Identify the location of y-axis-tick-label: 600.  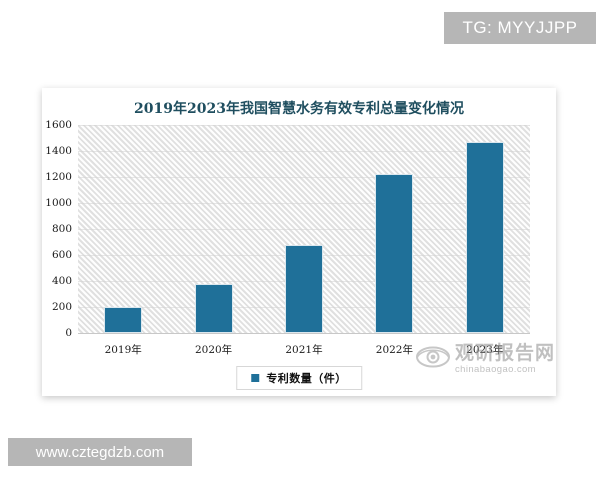
(61, 255).